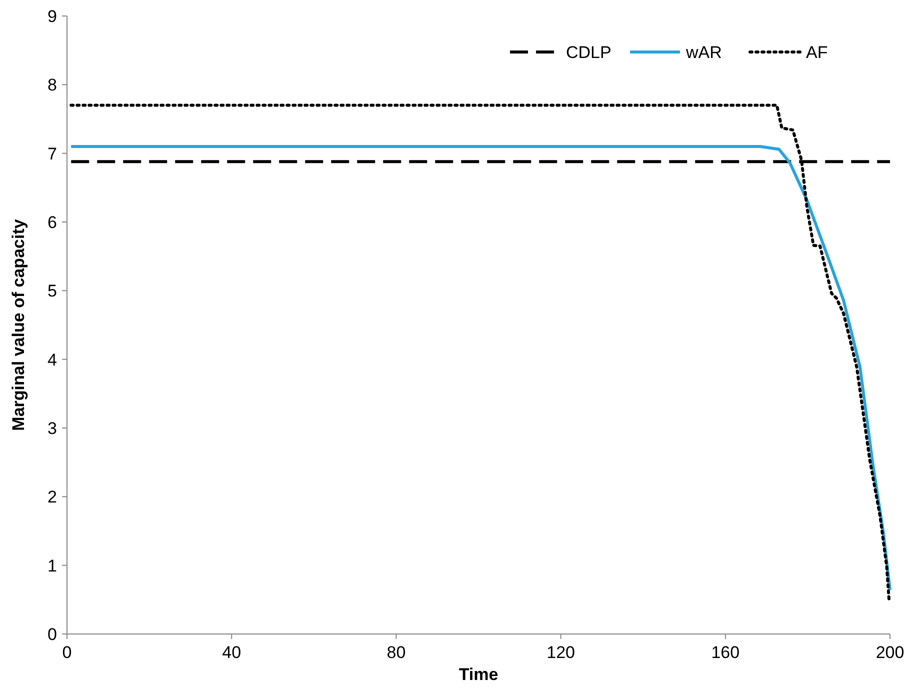 Image resolution: width=909 pixels, height=690 pixels. Describe the element at coordinates (703, 52) in the screenshot. I see `legend-label: wAR` at that location.